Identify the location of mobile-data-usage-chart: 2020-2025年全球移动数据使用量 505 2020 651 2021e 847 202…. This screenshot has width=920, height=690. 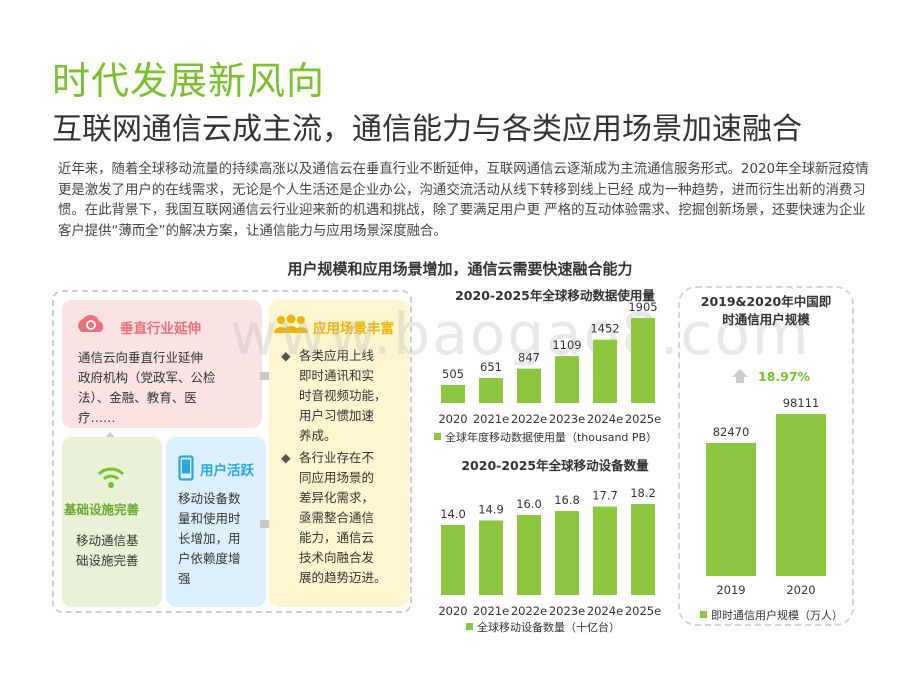
(547, 366).